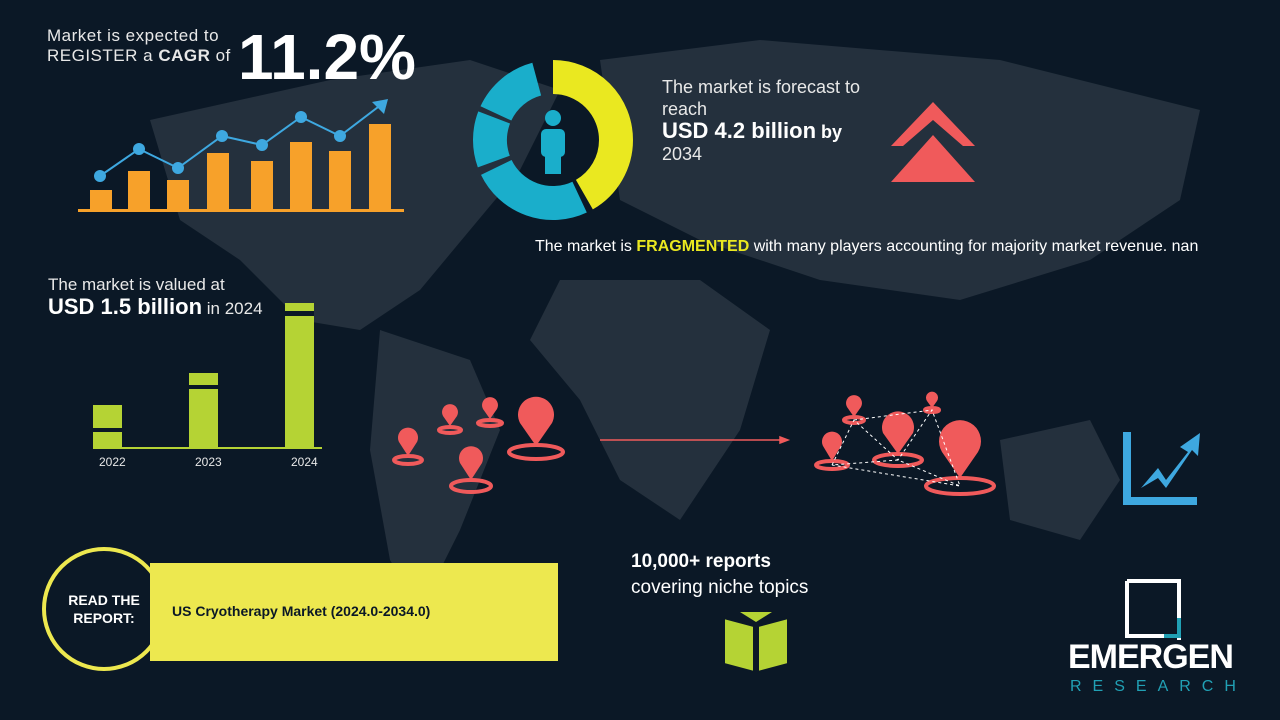  I want to click on growth-chart-icon, so click(241, 155).